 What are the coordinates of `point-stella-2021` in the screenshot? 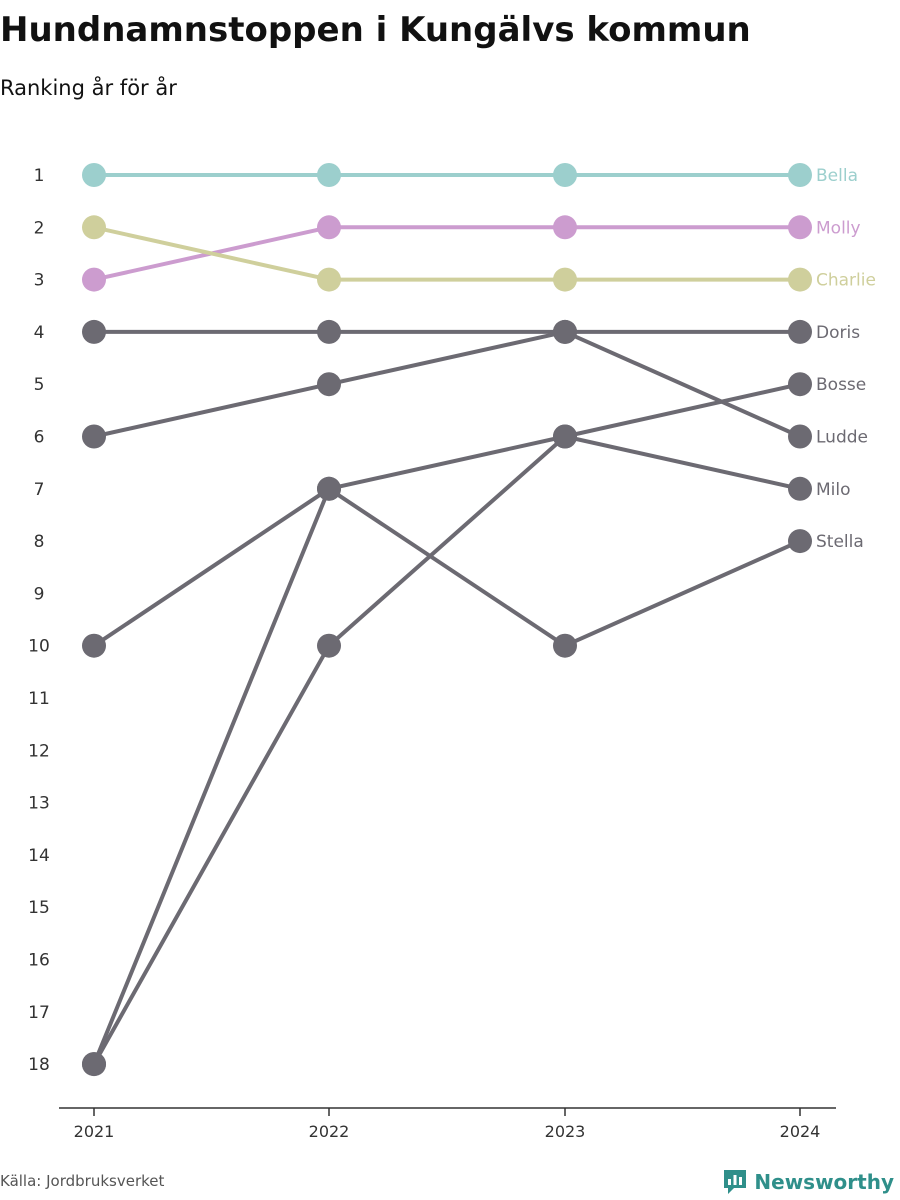 It's located at (94, 1064).